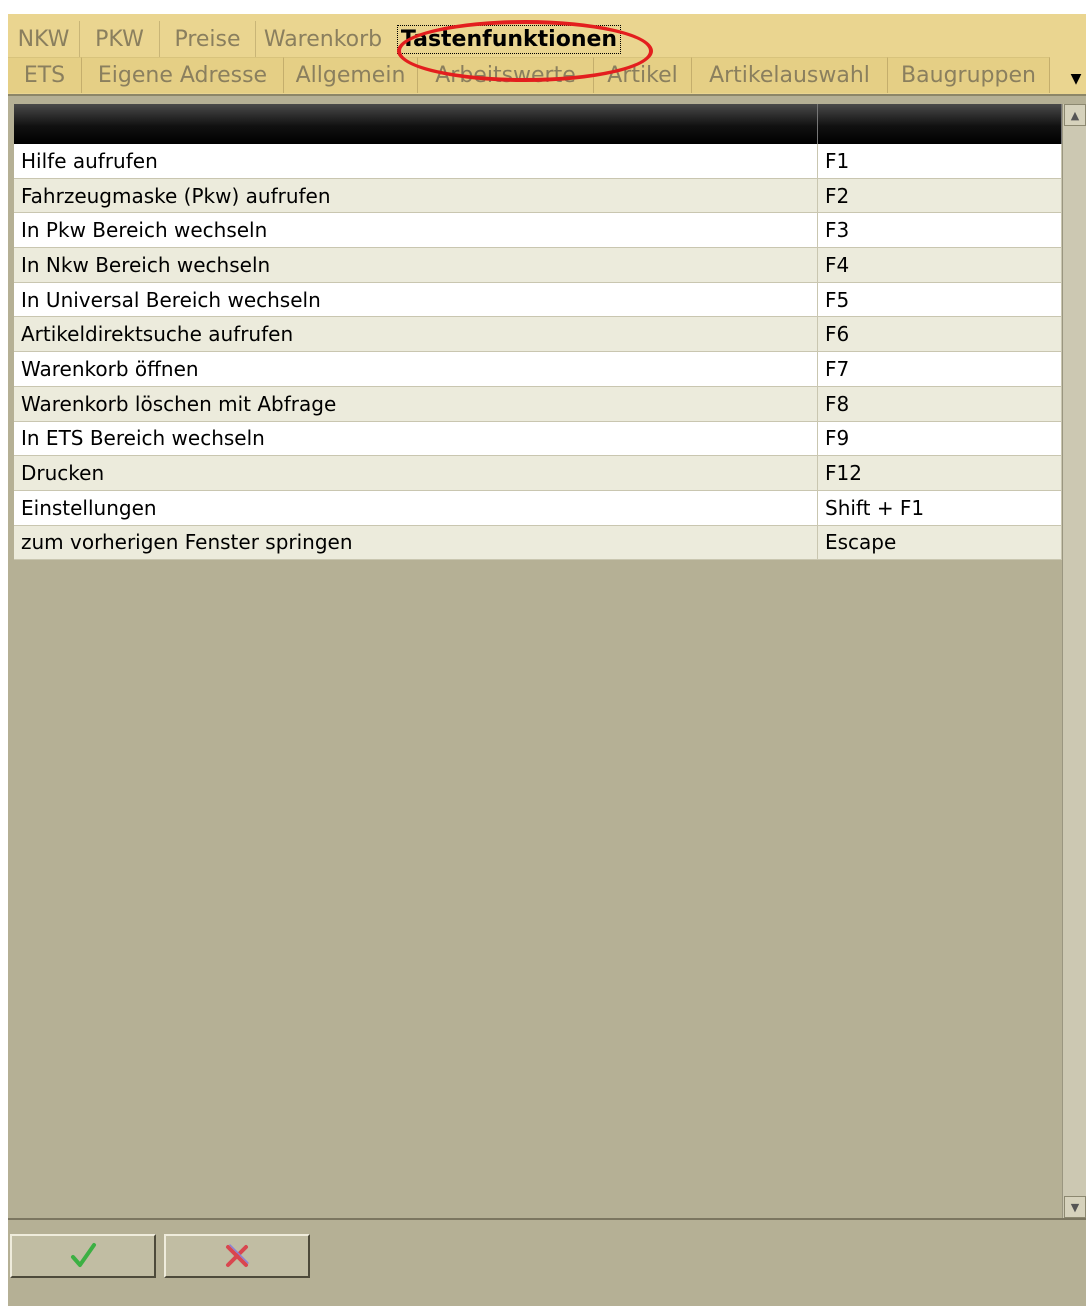 Image resolution: width=1086 pixels, height=1306 pixels. I want to click on ok-button, so click(83, 1256).